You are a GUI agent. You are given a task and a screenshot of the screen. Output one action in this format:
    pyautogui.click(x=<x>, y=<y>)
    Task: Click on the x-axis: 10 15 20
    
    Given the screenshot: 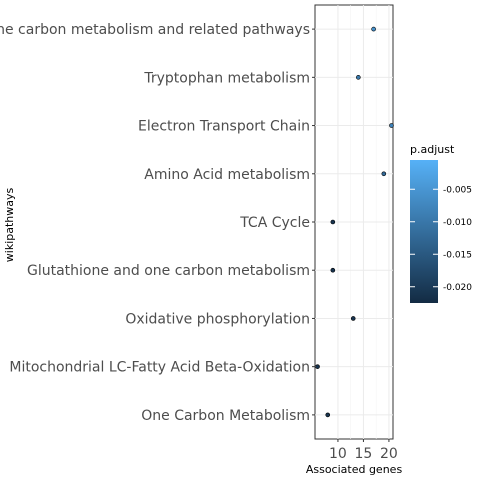 What is the action you would take?
    pyautogui.click(x=363, y=450)
    